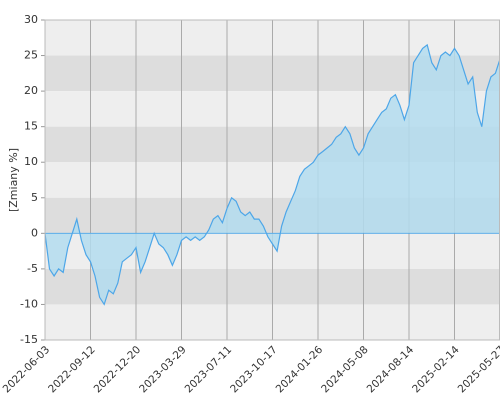 The image size is (500, 400). What do you see at coordinates (31, 19) in the screenshot?
I see `y-tick-label: 30` at bounding box center [31, 19].